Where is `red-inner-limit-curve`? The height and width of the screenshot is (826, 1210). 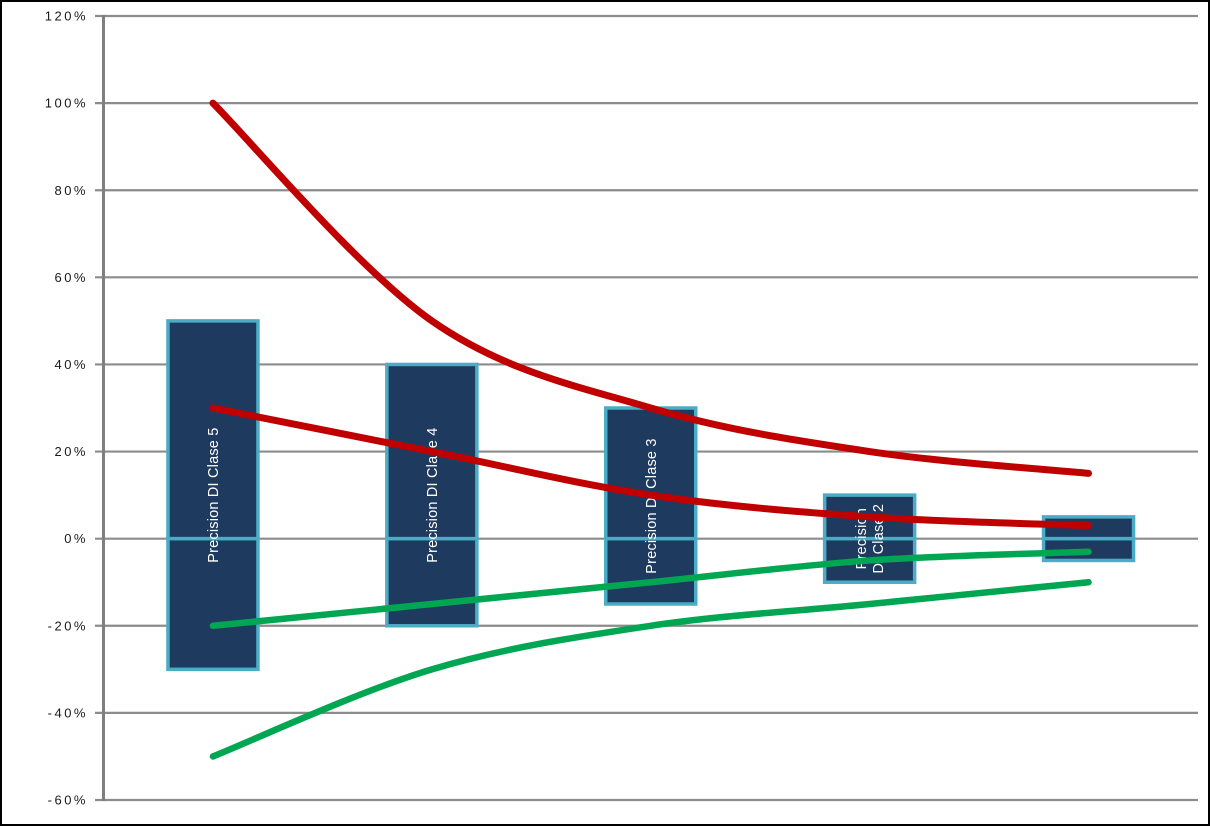
red-inner-limit-curve is located at coordinates (651, 467).